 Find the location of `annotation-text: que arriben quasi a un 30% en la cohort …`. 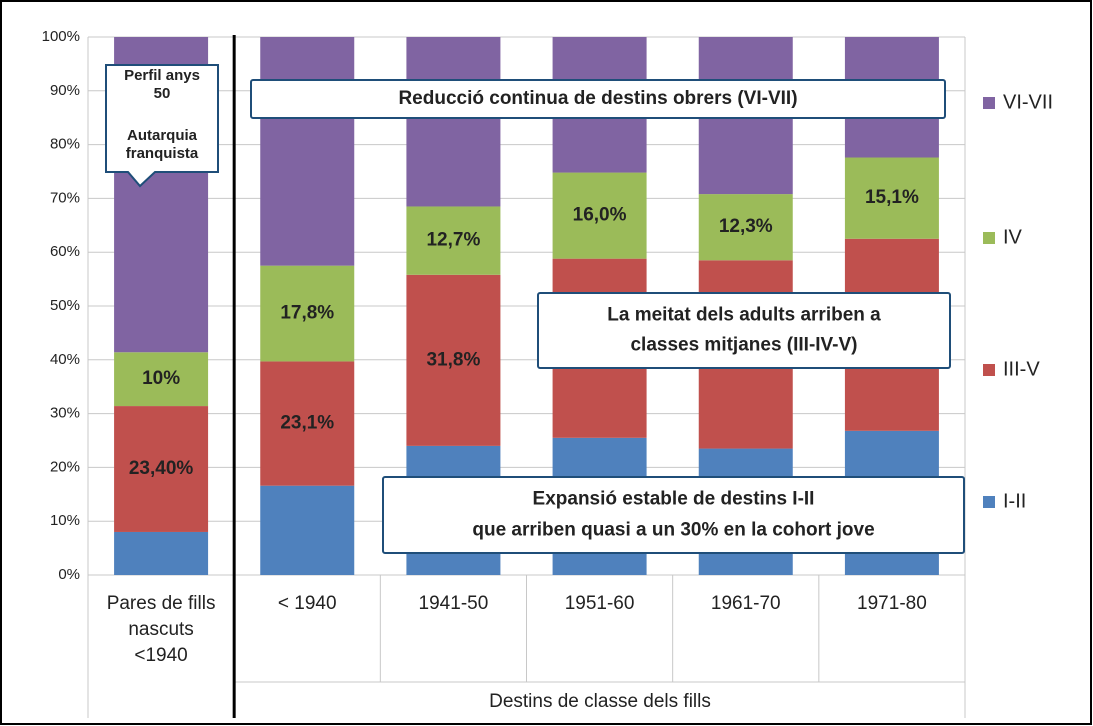

annotation-text: que arriben quasi a un 30% en la cohort … is located at coordinates (673, 530).